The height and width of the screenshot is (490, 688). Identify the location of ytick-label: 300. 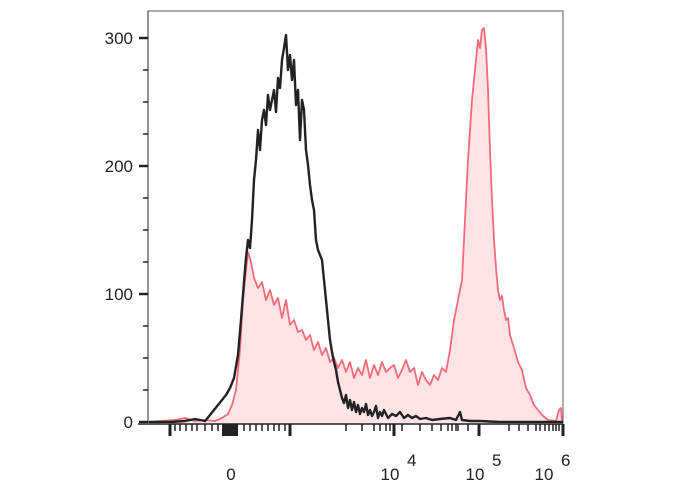
(119, 38).